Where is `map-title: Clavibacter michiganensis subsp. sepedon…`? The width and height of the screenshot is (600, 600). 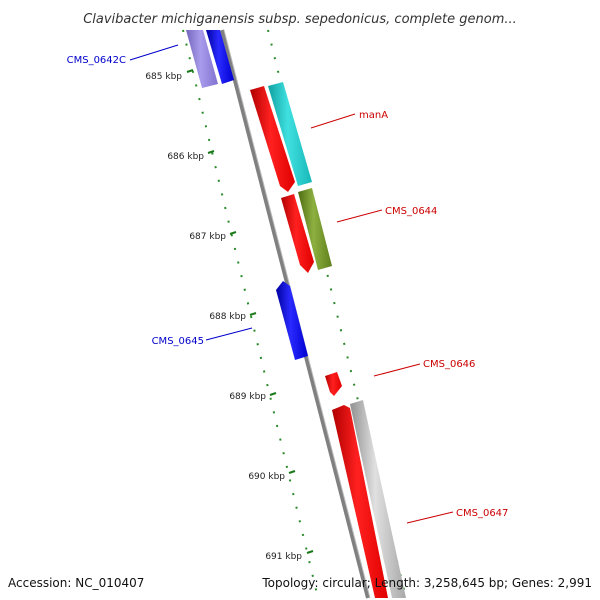
map-title: Clavibacter michiganensis subsp. sepedon… is located at coordinates (300, 19).